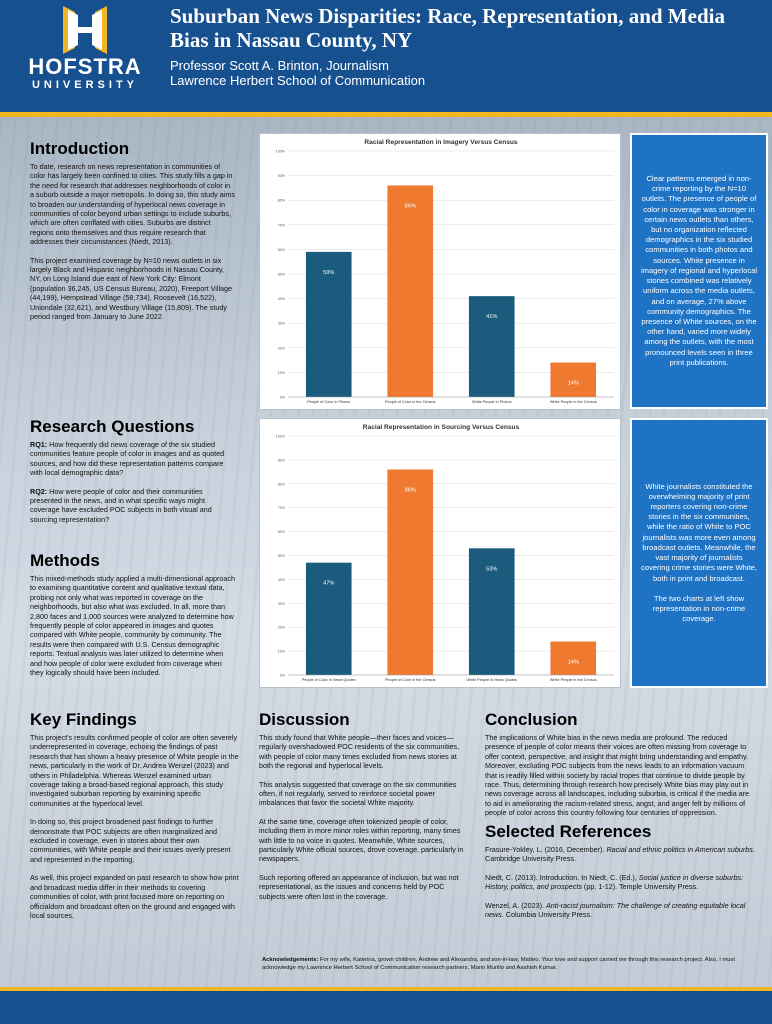  I want to click on chart-1-ytick-label: 80%, so click(282, 484).